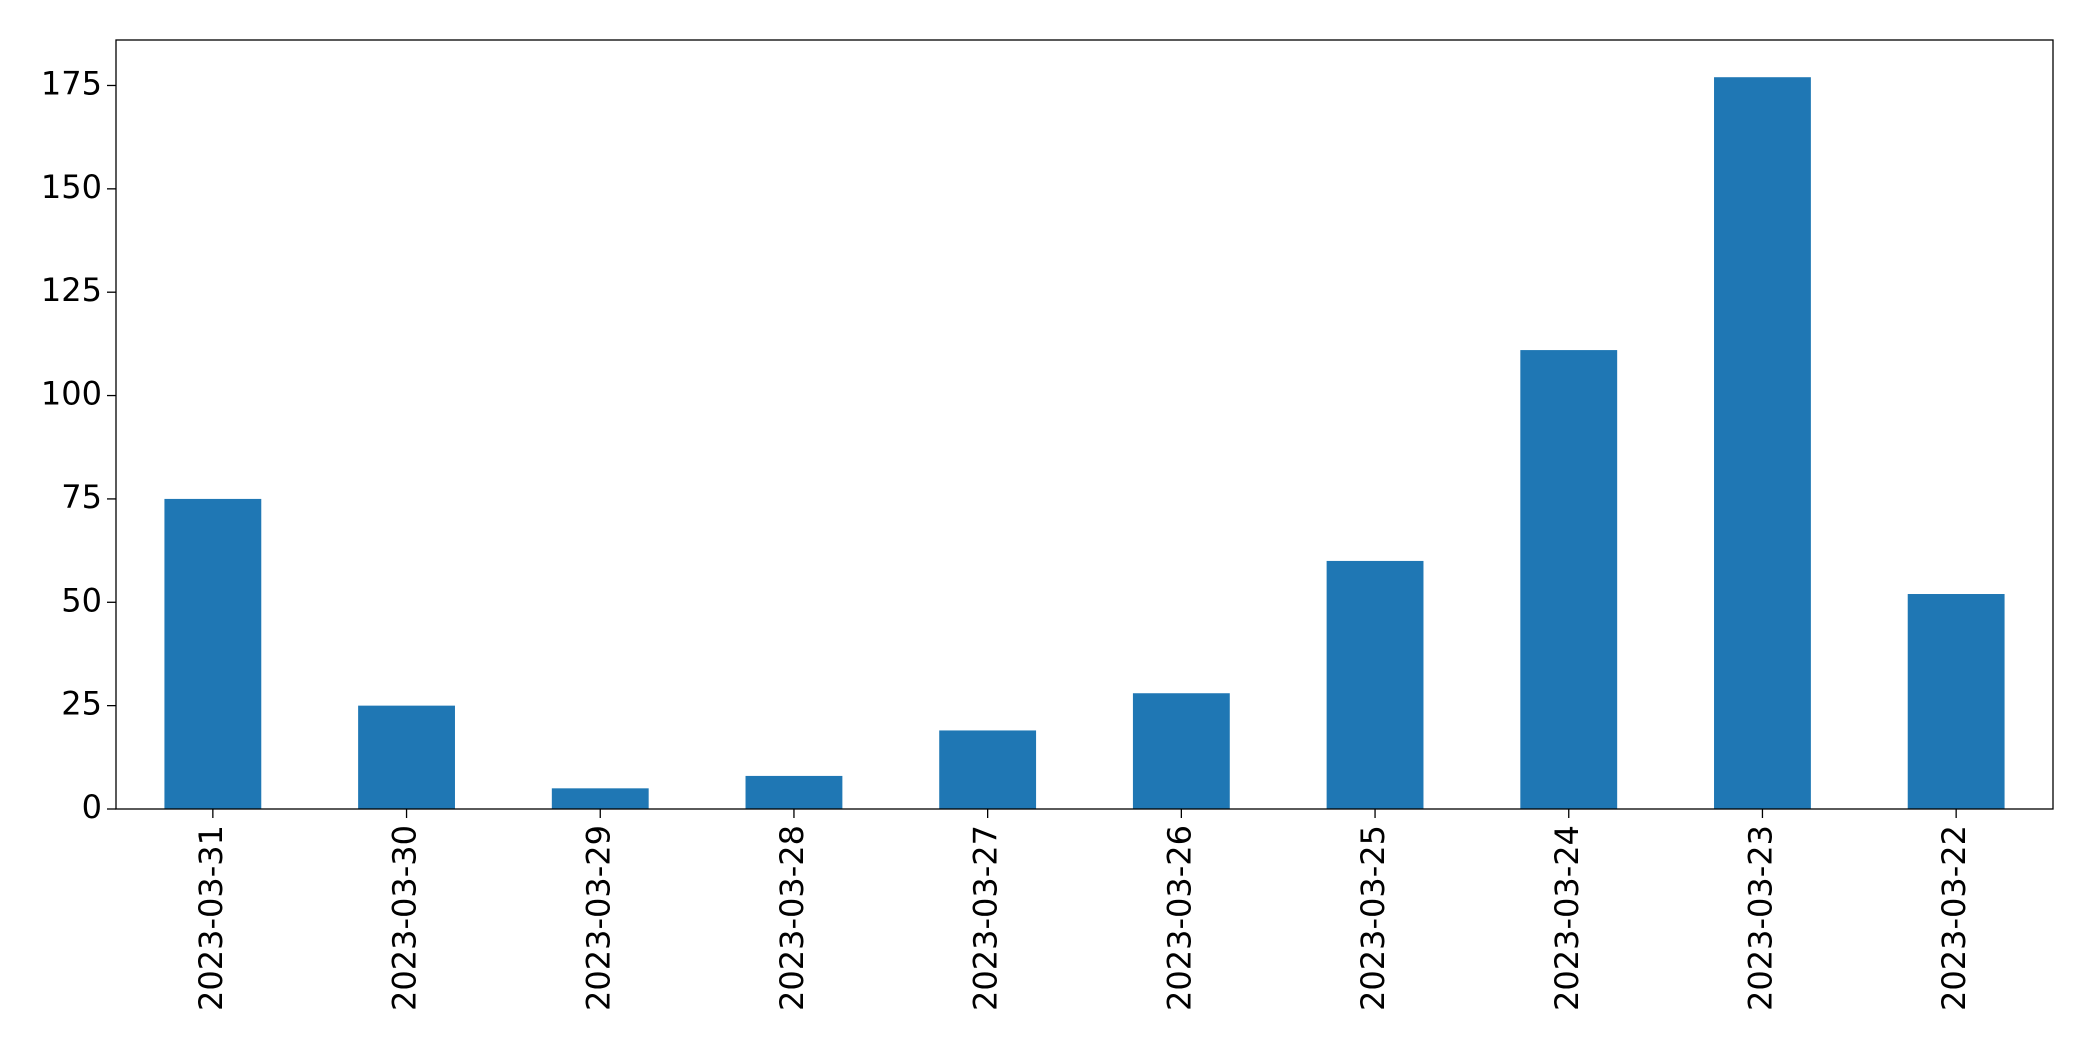 The width and height of the screenshot is (2093, 1061). I want to click on y-tick-label: 150, so click(71, 187).